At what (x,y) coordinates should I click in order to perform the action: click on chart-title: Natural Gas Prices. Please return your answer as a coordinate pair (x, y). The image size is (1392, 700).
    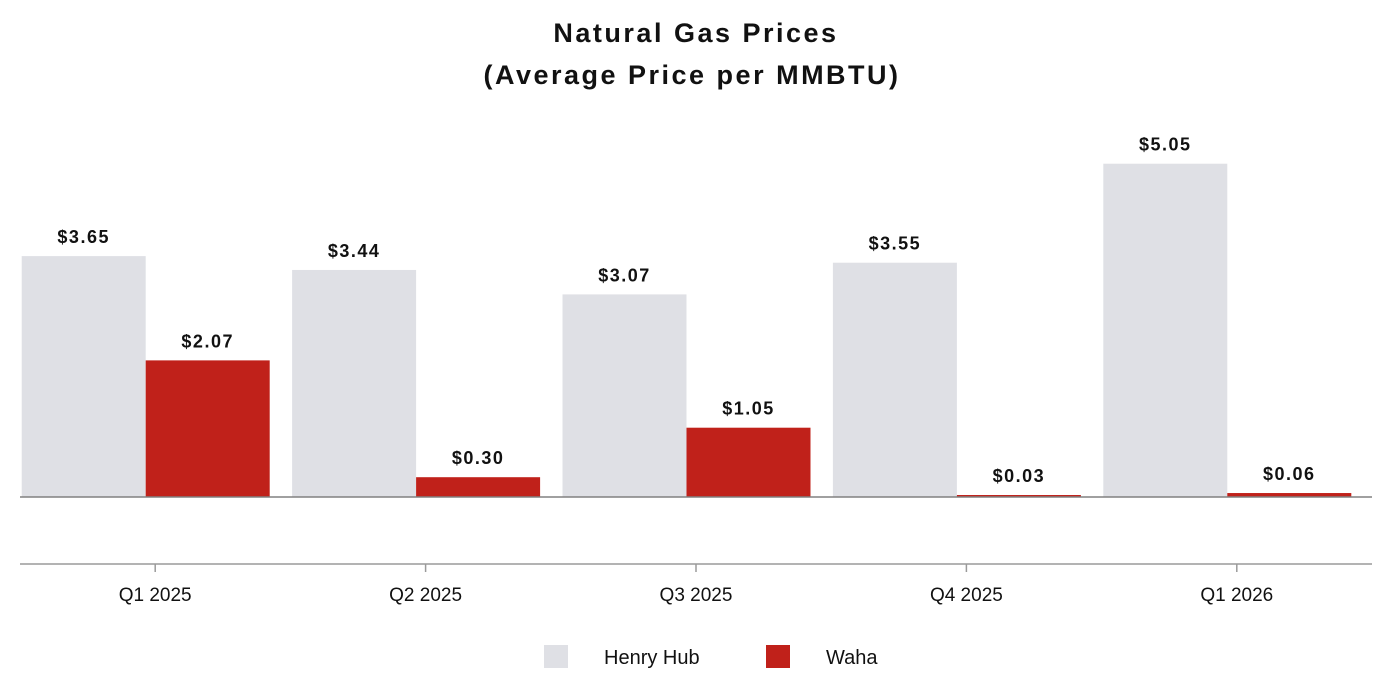
    Looking at the image, I should click on (695, 33).